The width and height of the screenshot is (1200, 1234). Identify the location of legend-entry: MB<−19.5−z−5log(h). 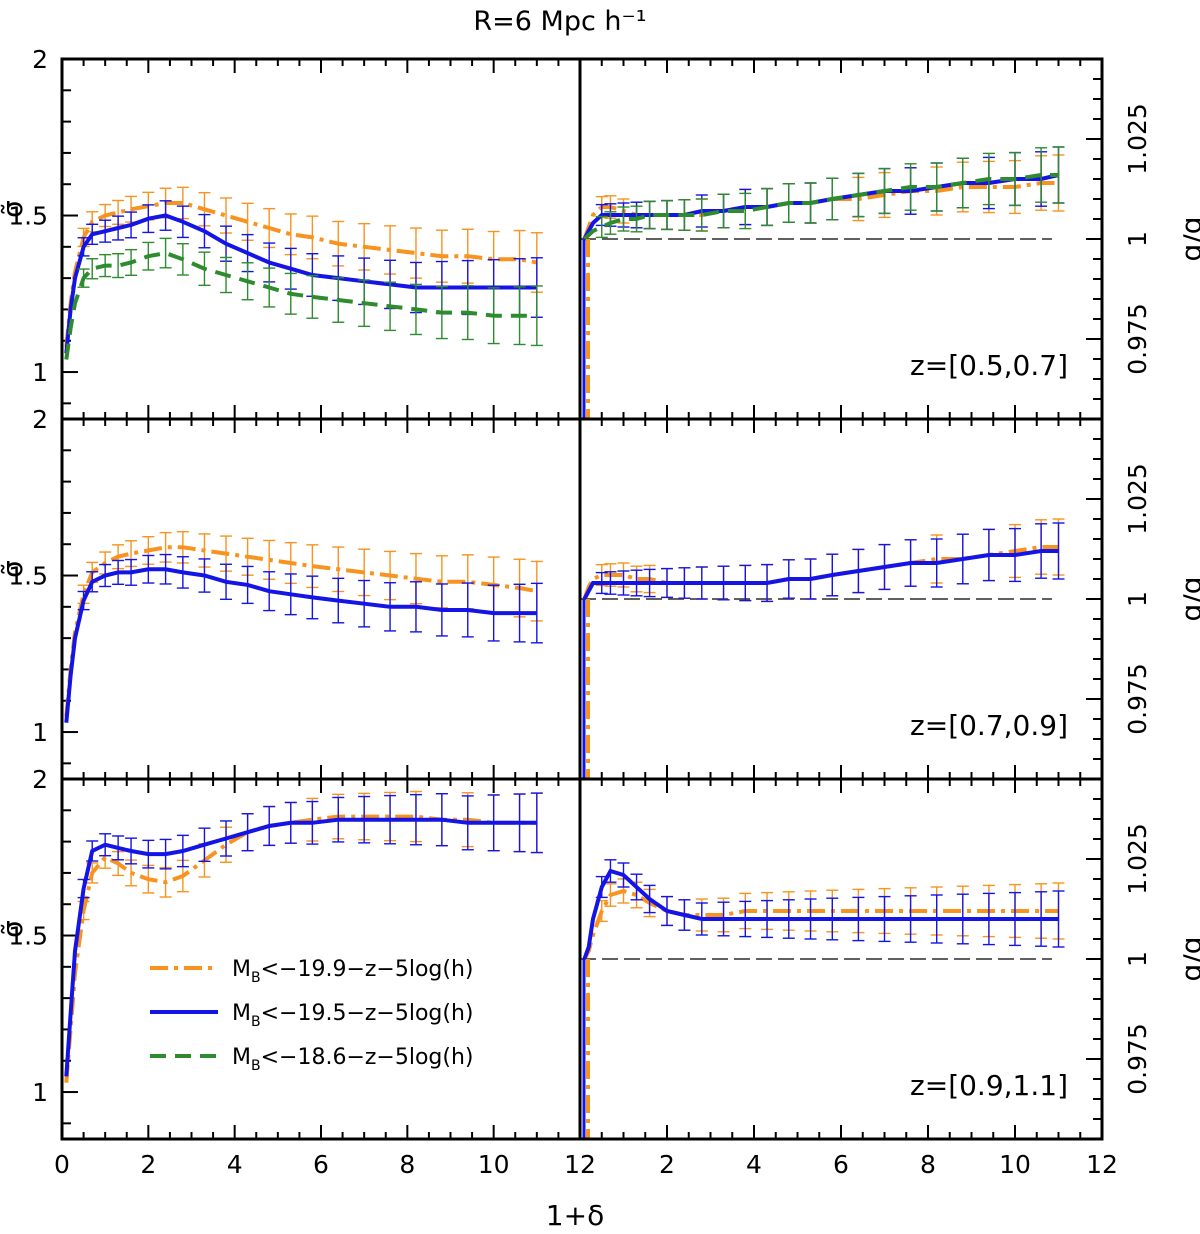
(353, 1015).